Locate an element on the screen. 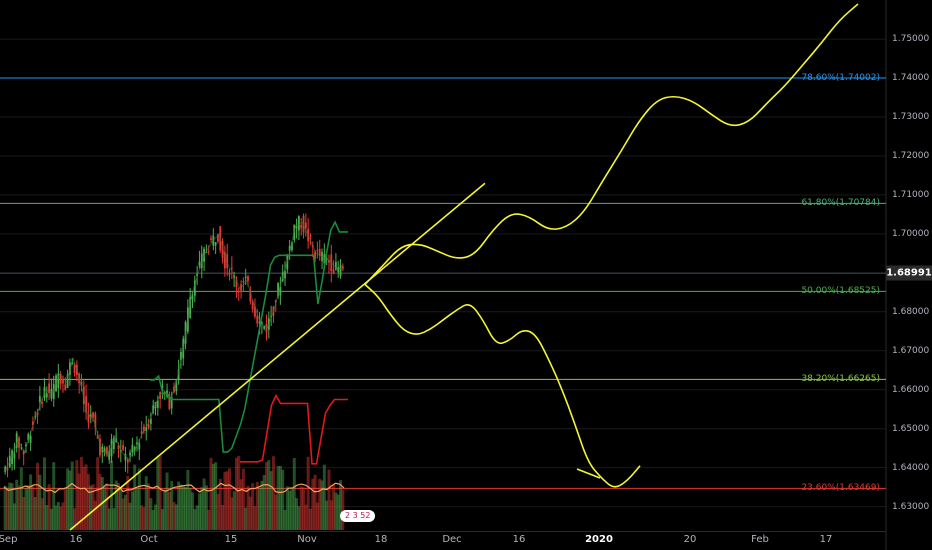 The width and height of the screenshot is (932, 550). annotation-arrow-stub is located at coordinates (588, 473).